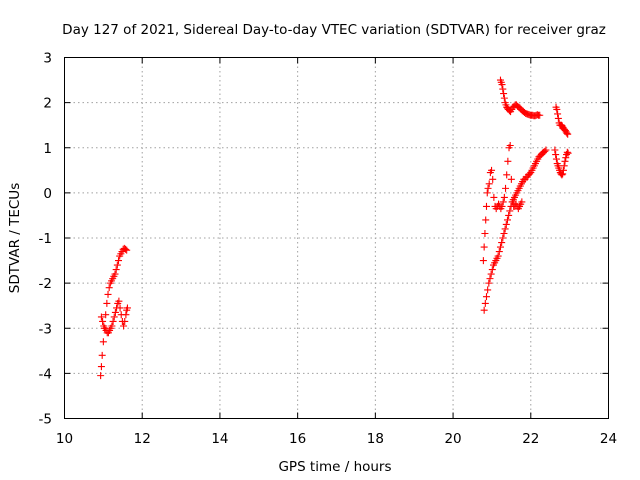 Image resolution: width=640 pixels, height=480 pixels. I want to click on y-tick-label: 2, so click(47, 104).